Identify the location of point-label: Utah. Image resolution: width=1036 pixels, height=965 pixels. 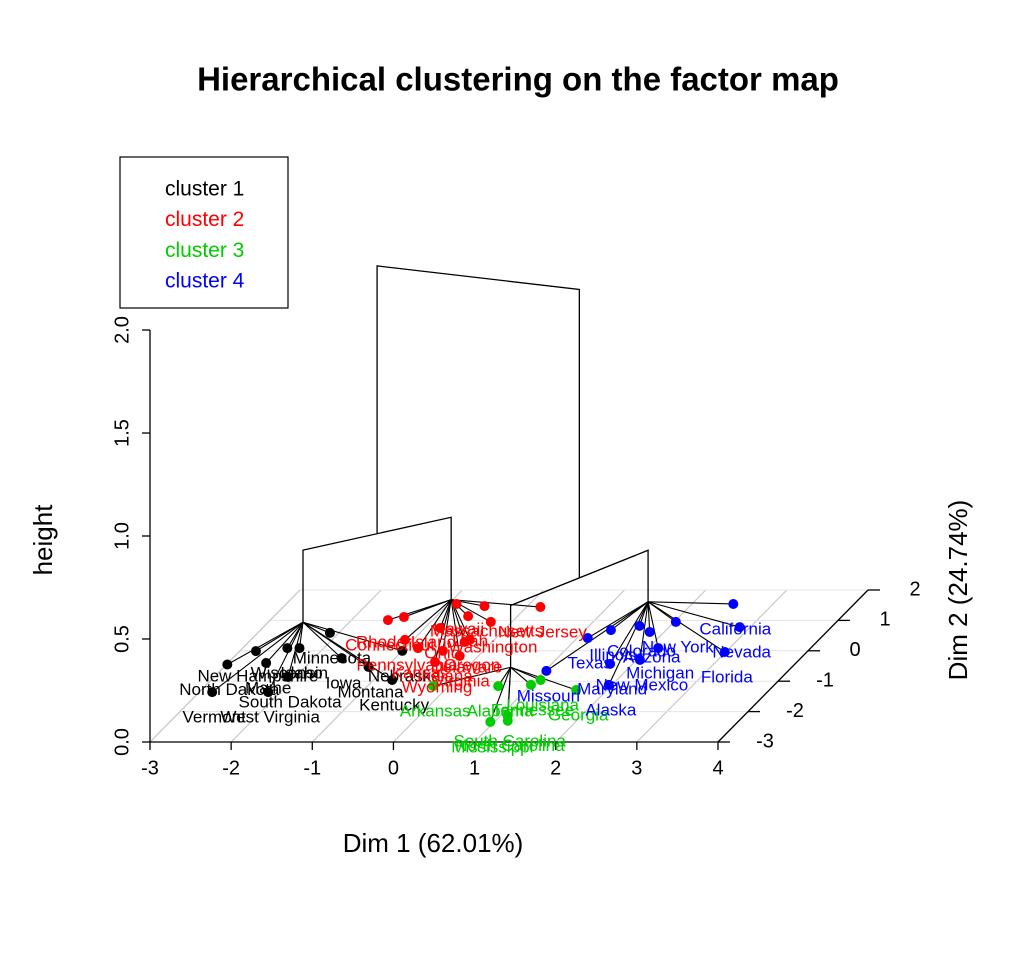
(470, 641).